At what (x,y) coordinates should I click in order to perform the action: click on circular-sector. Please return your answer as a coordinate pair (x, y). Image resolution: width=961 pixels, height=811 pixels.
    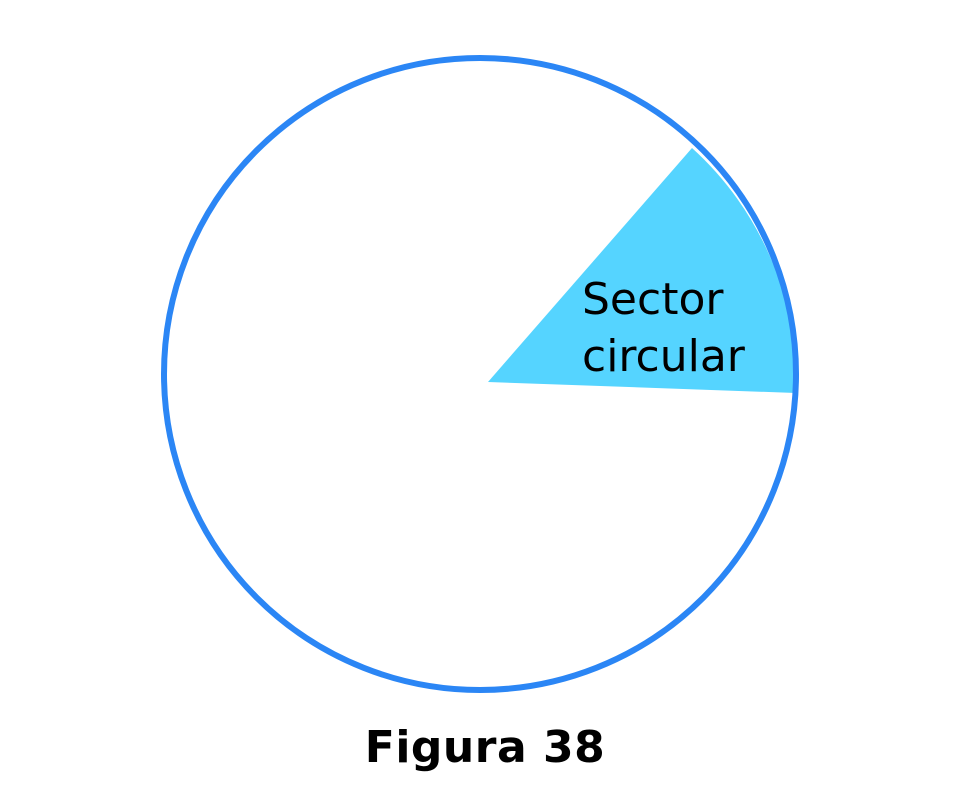
    Looking at the image, I should click on (642, 270).